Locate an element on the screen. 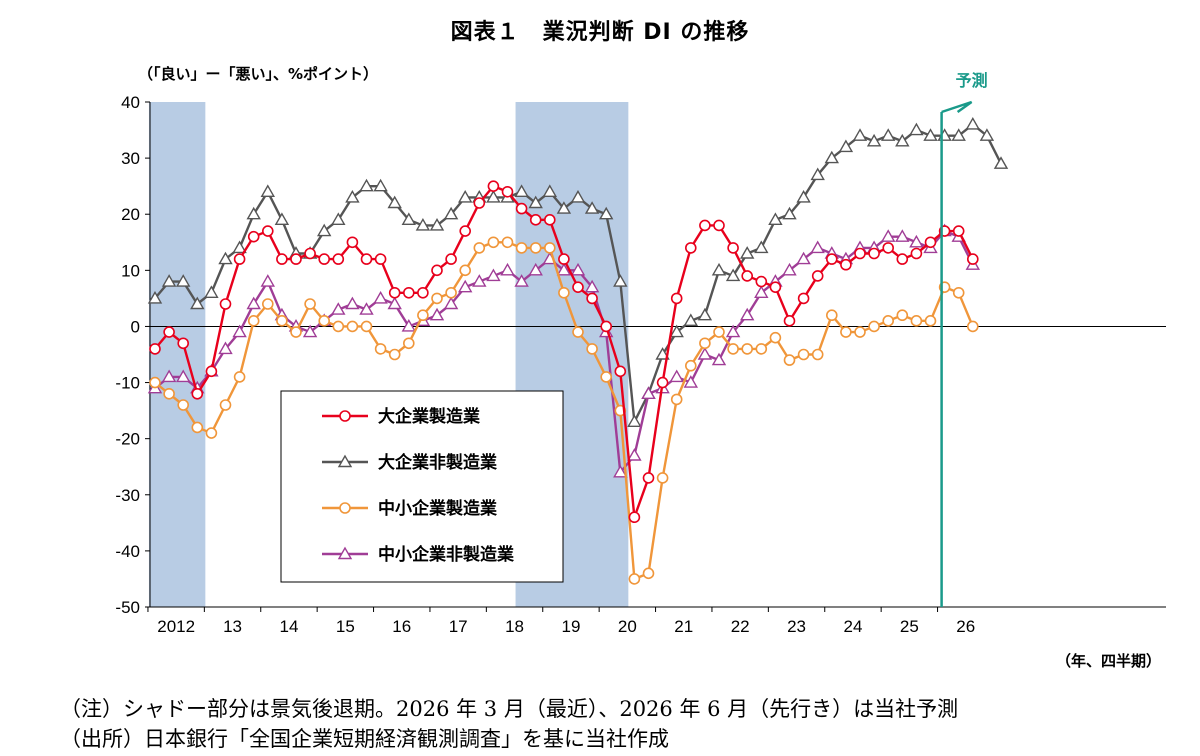 This screenshot has width=1200, height=756. x-tick-label: 21 is located at coordinates (683, 626).